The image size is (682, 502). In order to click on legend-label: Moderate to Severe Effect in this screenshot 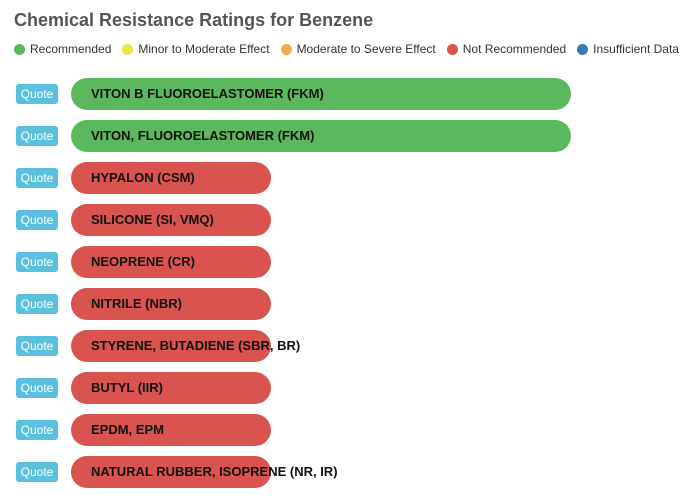, I will do `click(366, 49)`.